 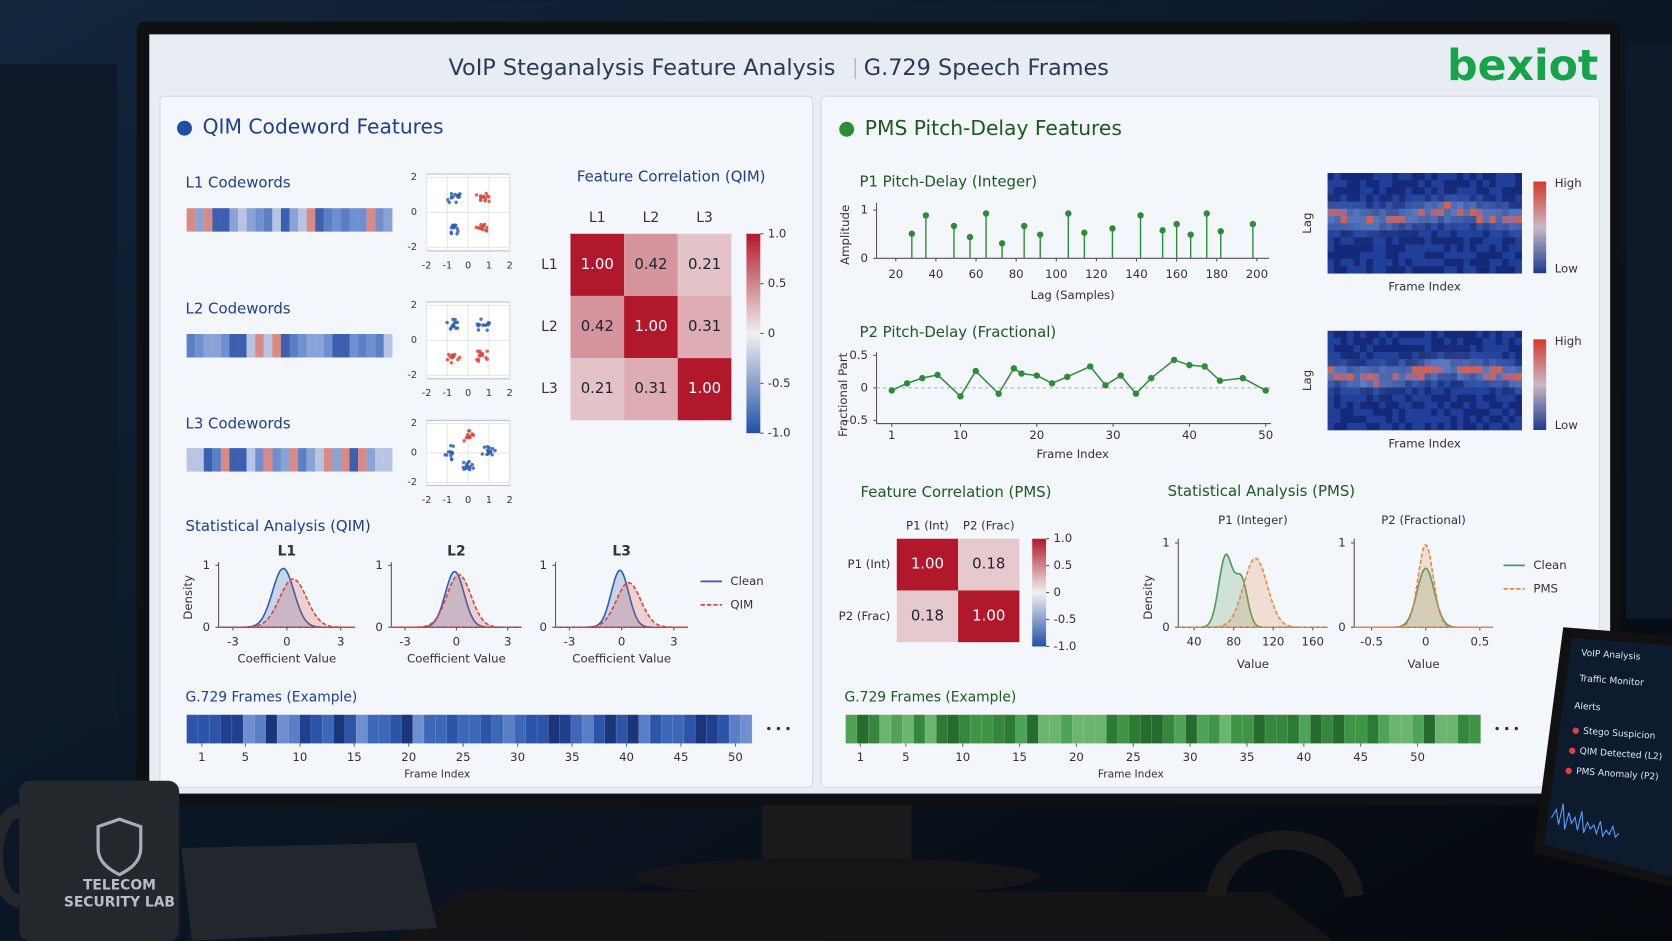 What do you see at coordinates (621, 552) in the screenshot?
I see `panel-title: L3` at bounding box center [621, 552].